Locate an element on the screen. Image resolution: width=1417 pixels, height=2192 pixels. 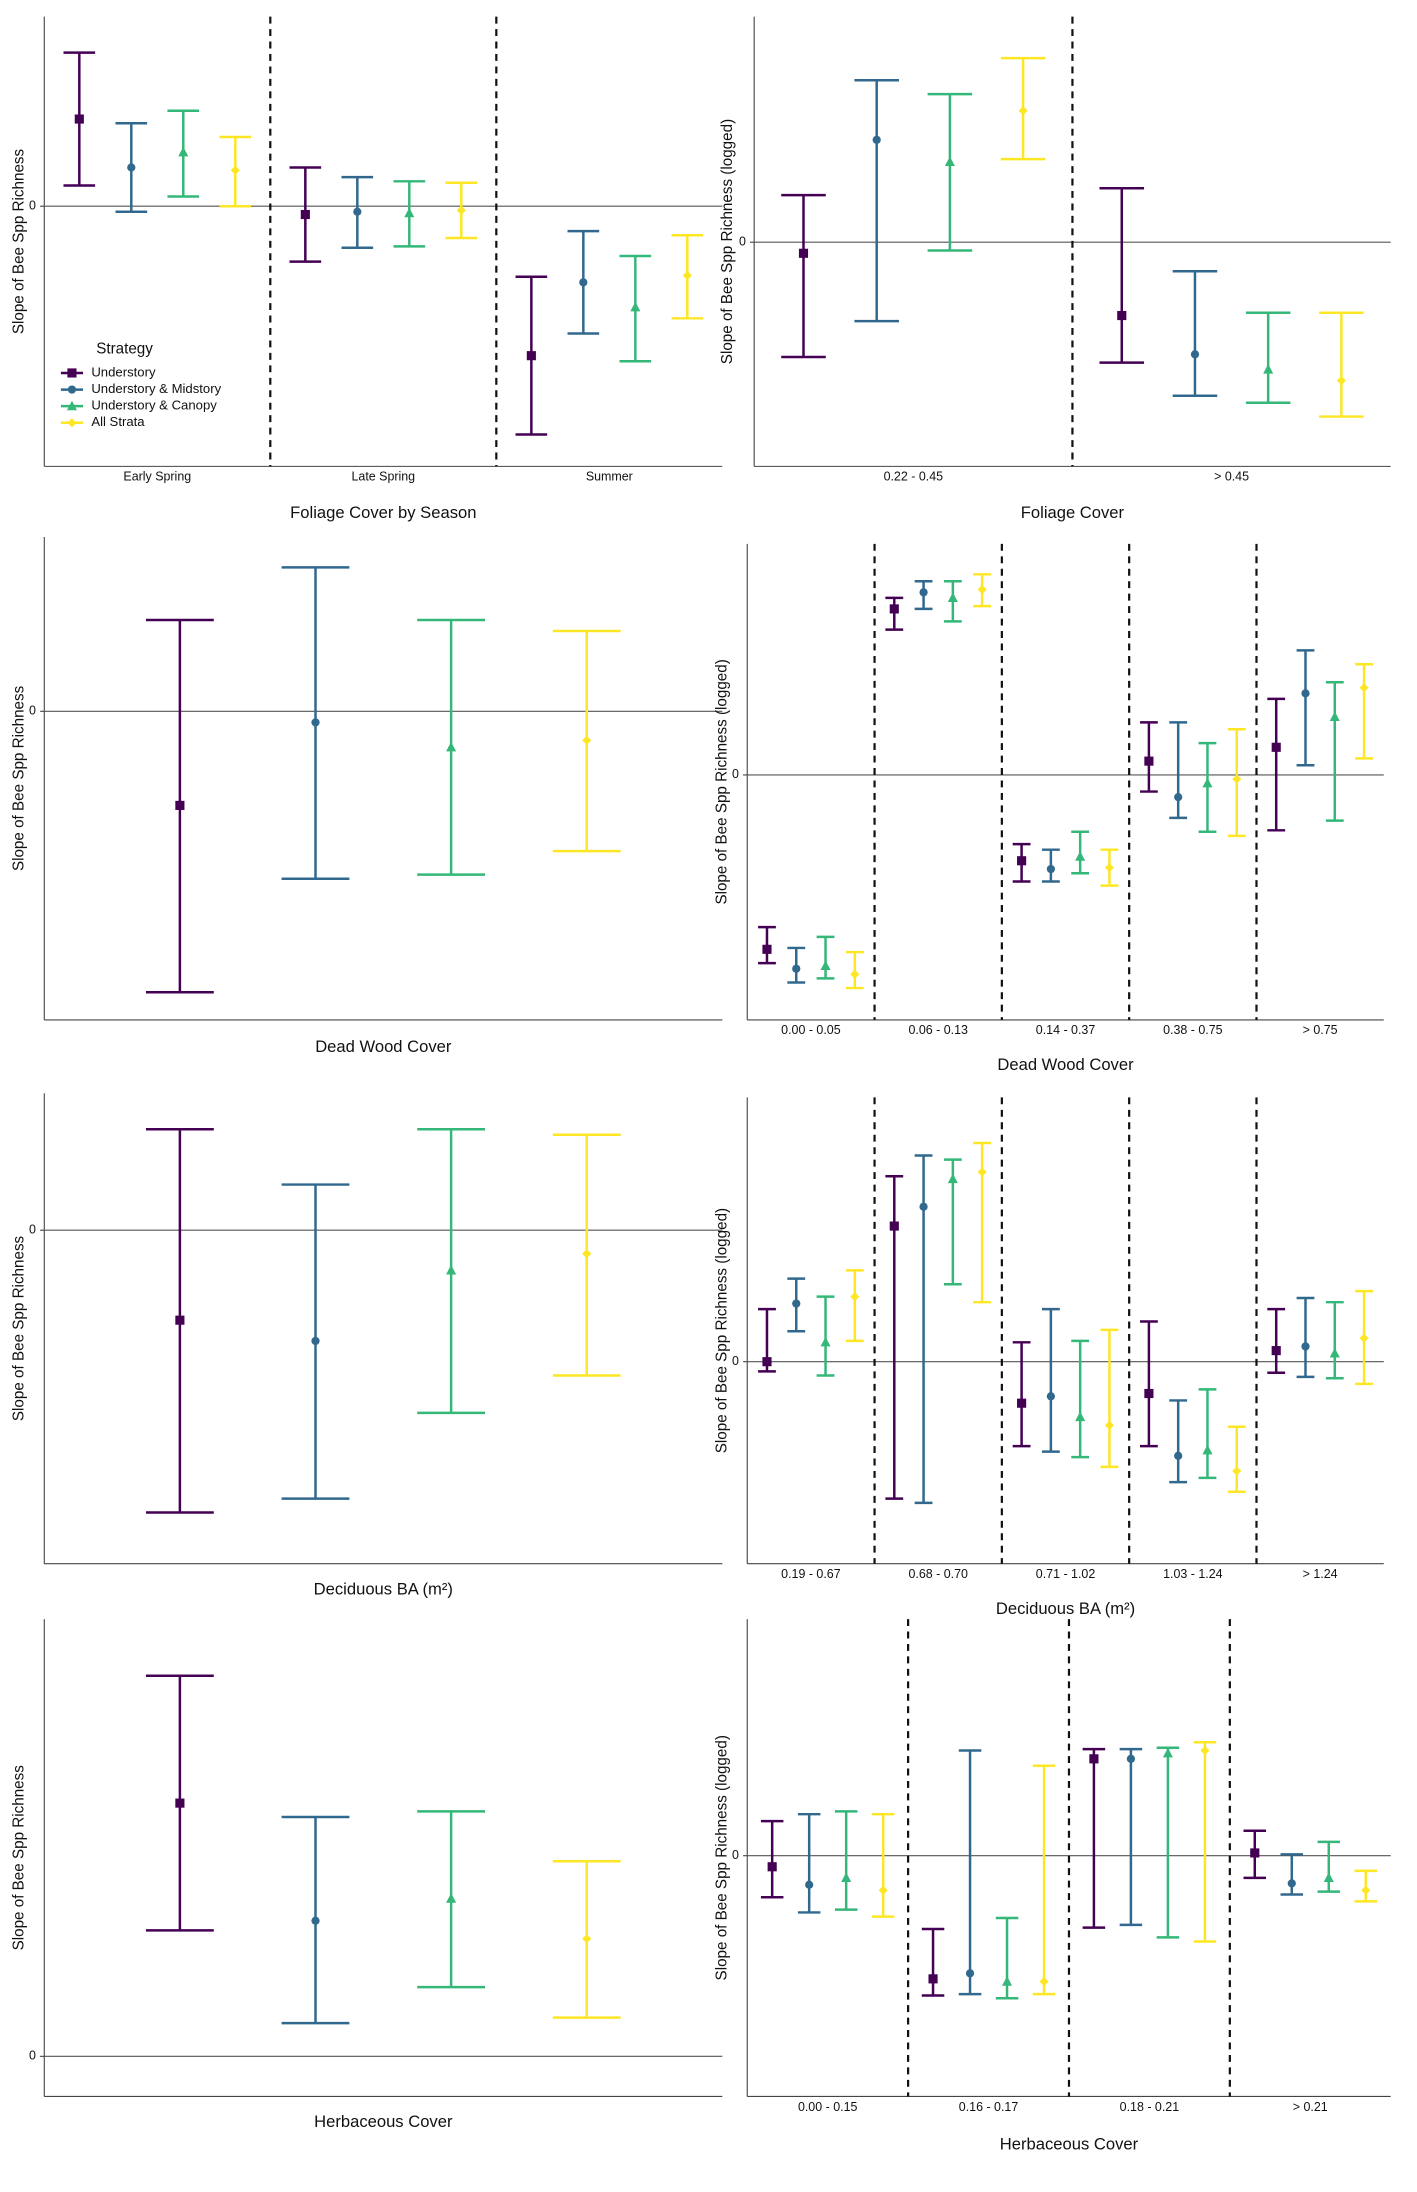
x-tick-label: 0.00 - 0.15 is located at coordinates (828, 2107).